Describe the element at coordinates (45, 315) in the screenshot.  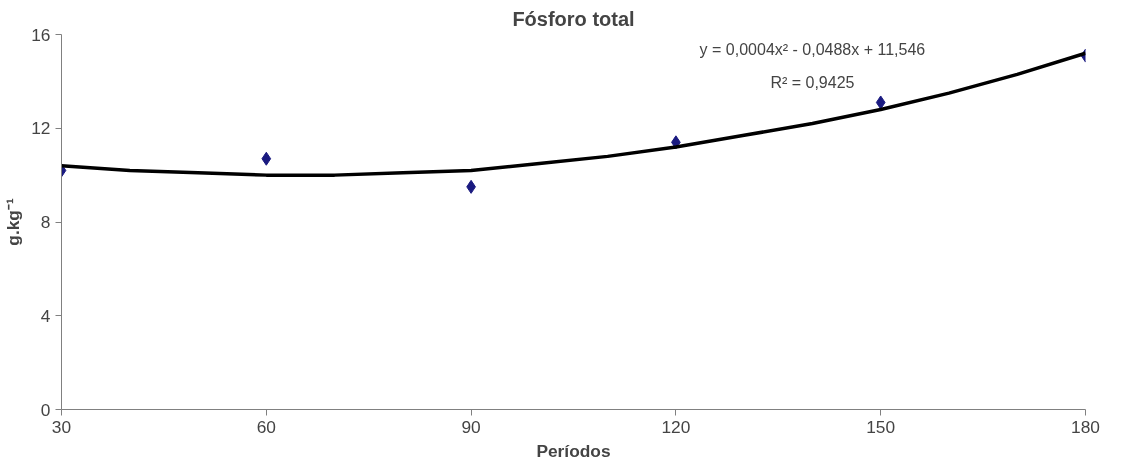
I see `y-tick-label: 4` at that location.